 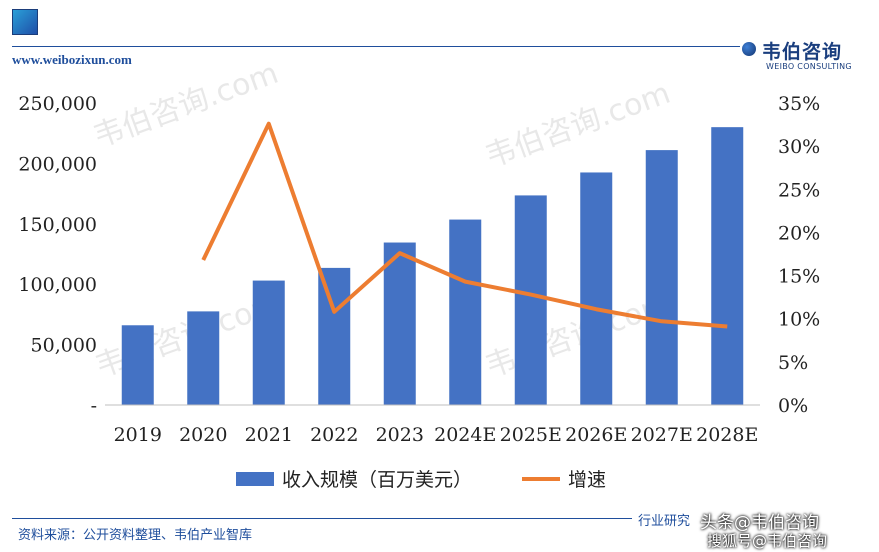 I want to click on bar-2026E, so click(x=596, y=288).